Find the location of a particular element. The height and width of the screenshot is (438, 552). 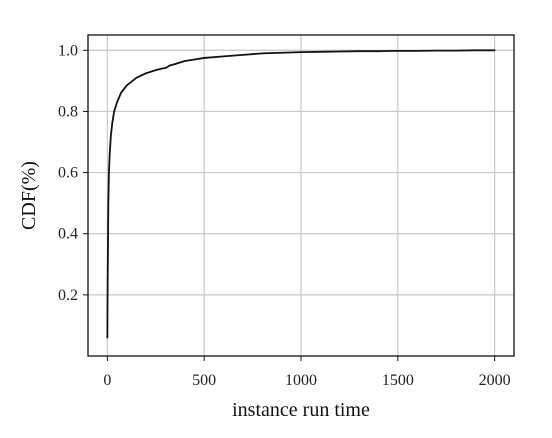

y-axis-title: CDF(%) is located at coordinates (29, 195).